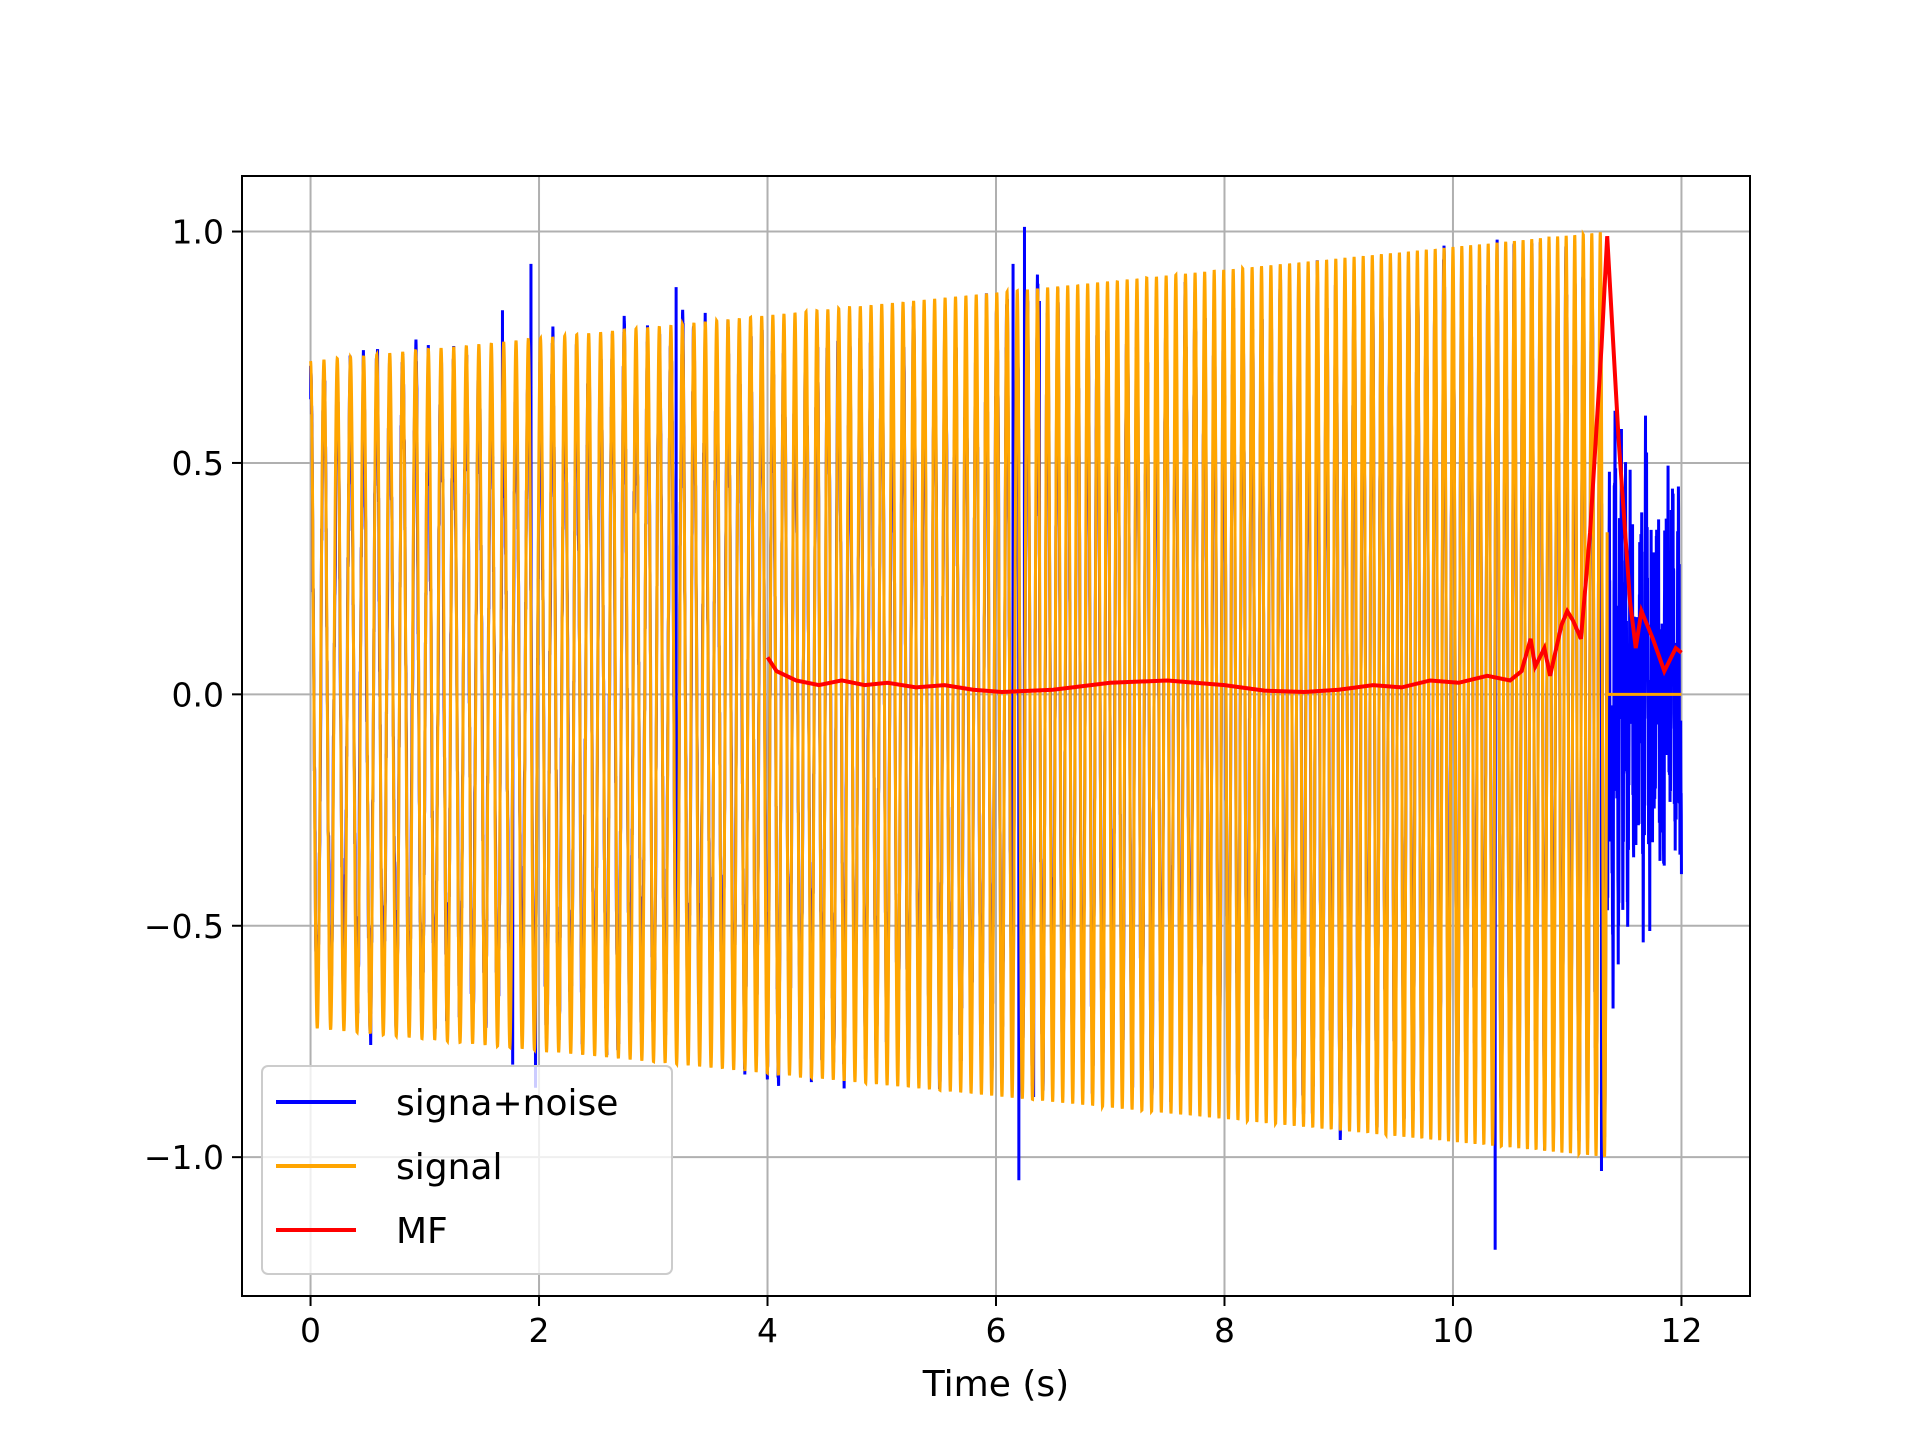 The width and height of the screenshot is (1920, 1440). What do you see at coordinates (422, 1231) in the screenshot?
I see `legend-label: MF` at bounding box center [422, 1231].